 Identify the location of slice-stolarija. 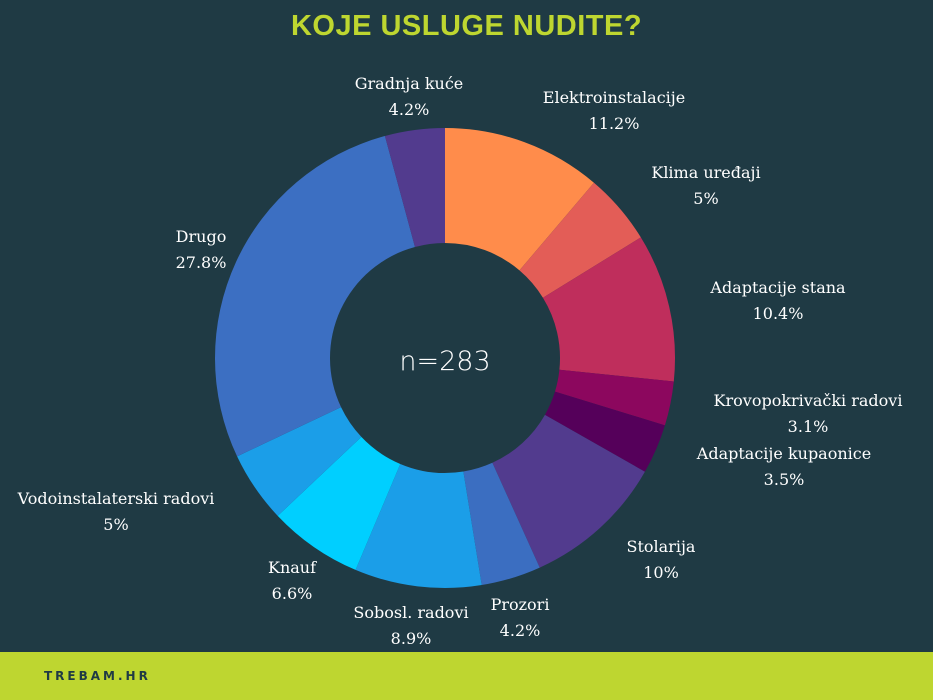
(568, 491).